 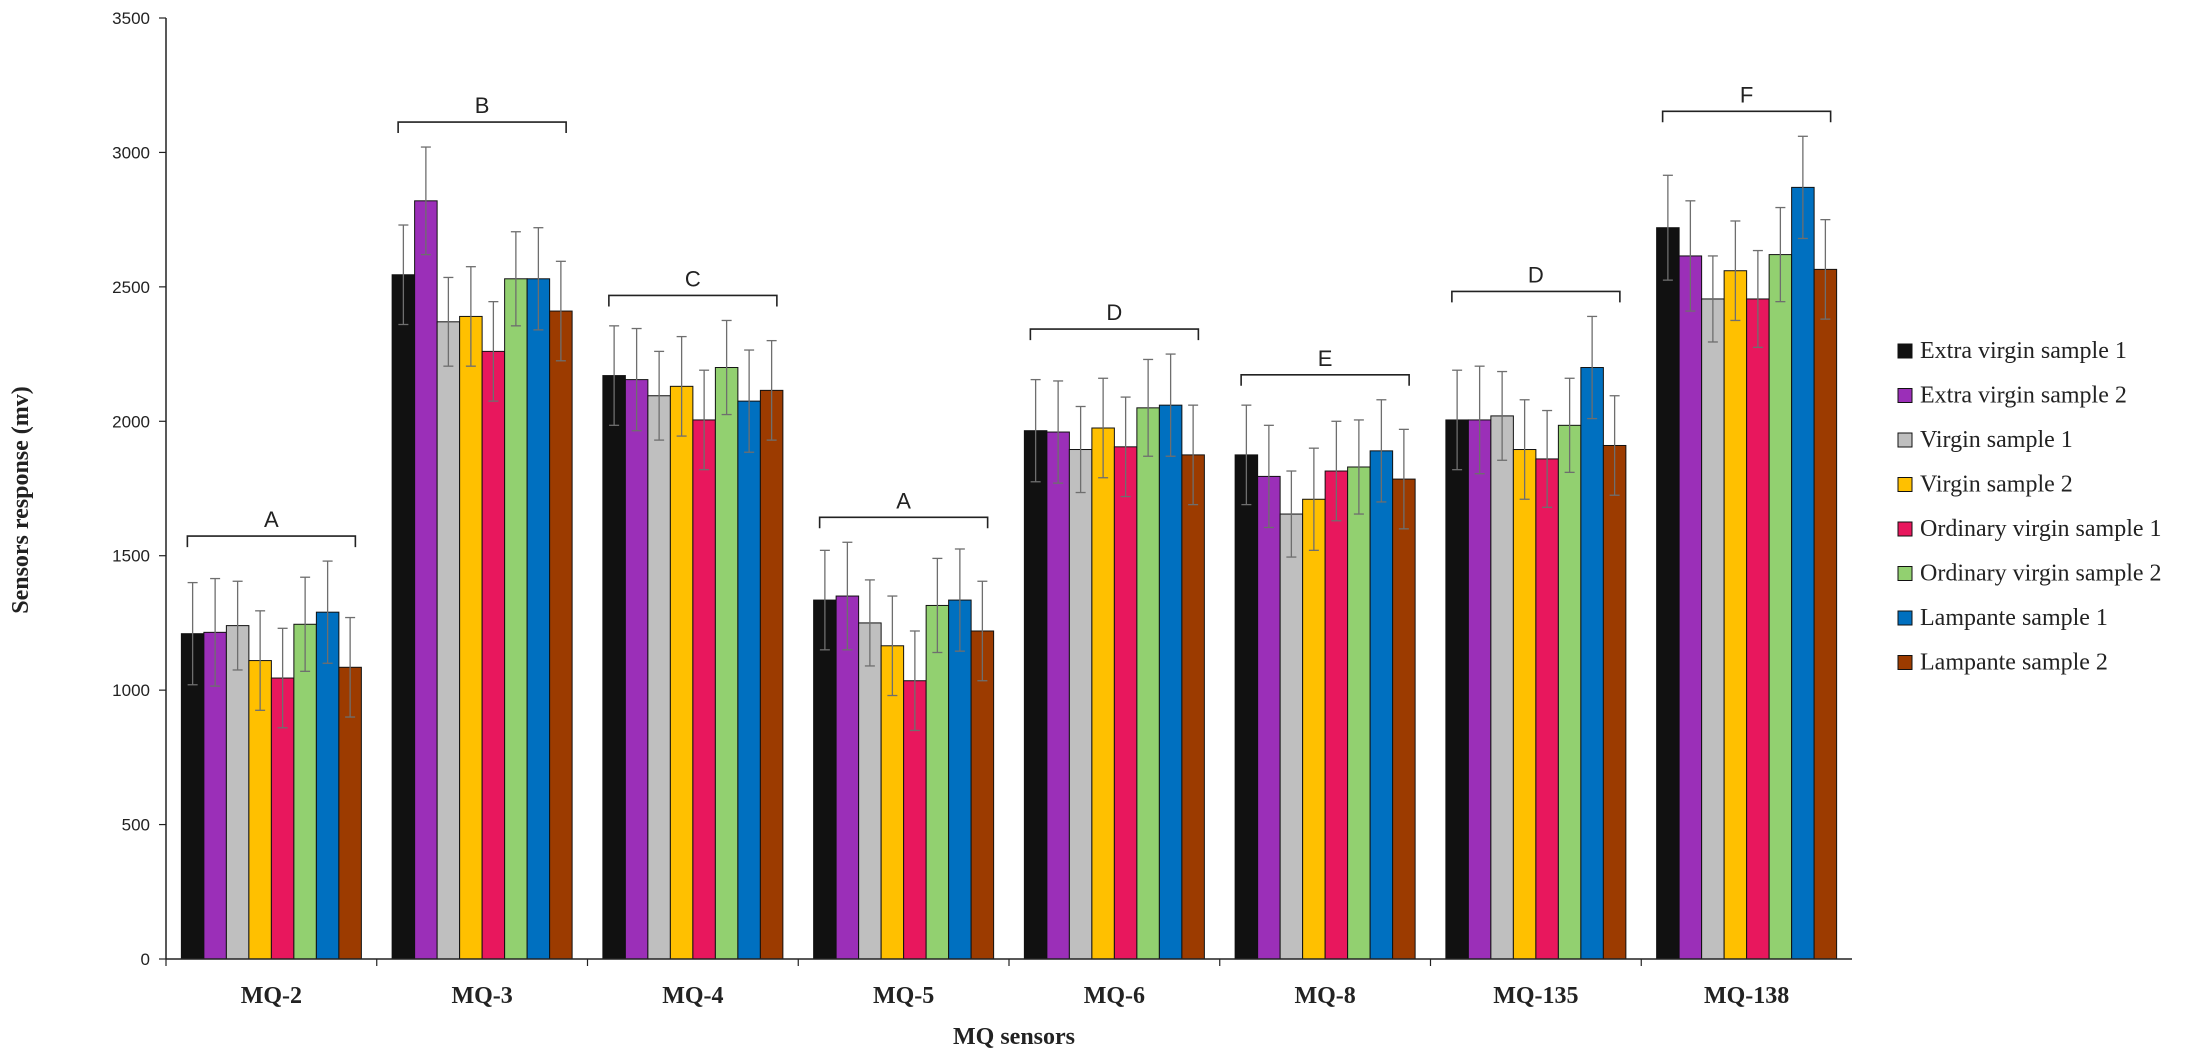 I want to click on y-axis: 0 500 1000 1500 2000 2500 3000 3500, so click(x=139, y=489).